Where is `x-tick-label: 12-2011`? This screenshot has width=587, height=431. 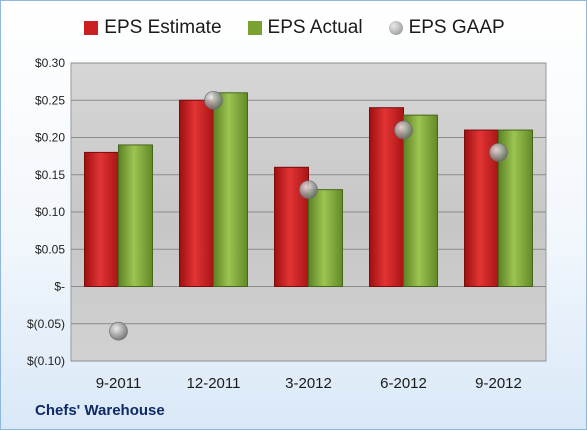 x-tick-label: 12-2011 is located at coordinates (214, 383).